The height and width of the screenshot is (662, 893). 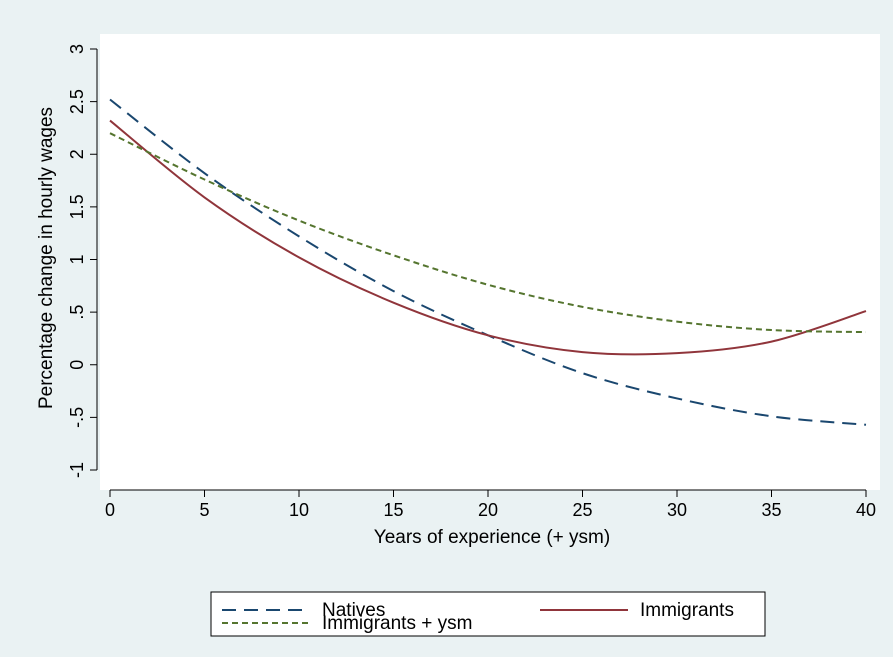 What do you see at coordinates (299, 510) in the screenshot?
I see `x-tick-label: 10` at bounding box center [299, 510].